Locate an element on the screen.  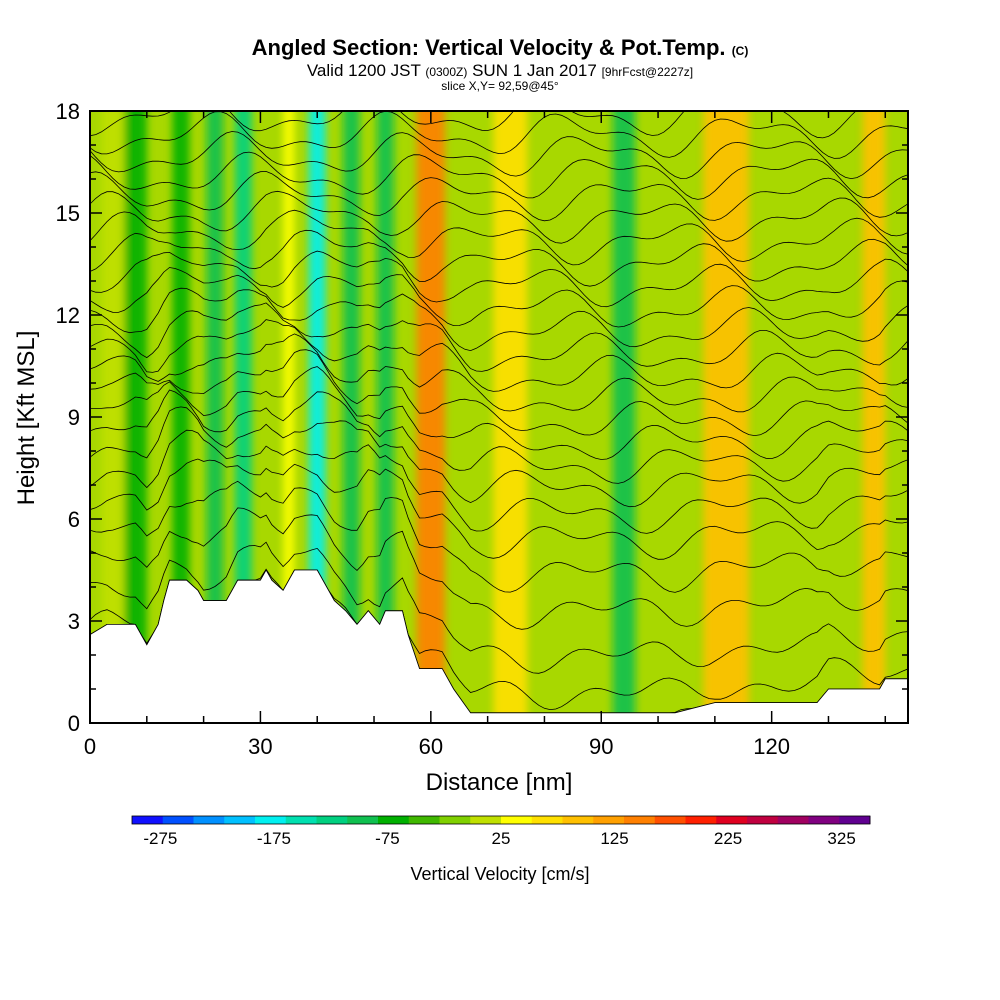
y-tick-label: 18 is located at coordinates (68, 111).